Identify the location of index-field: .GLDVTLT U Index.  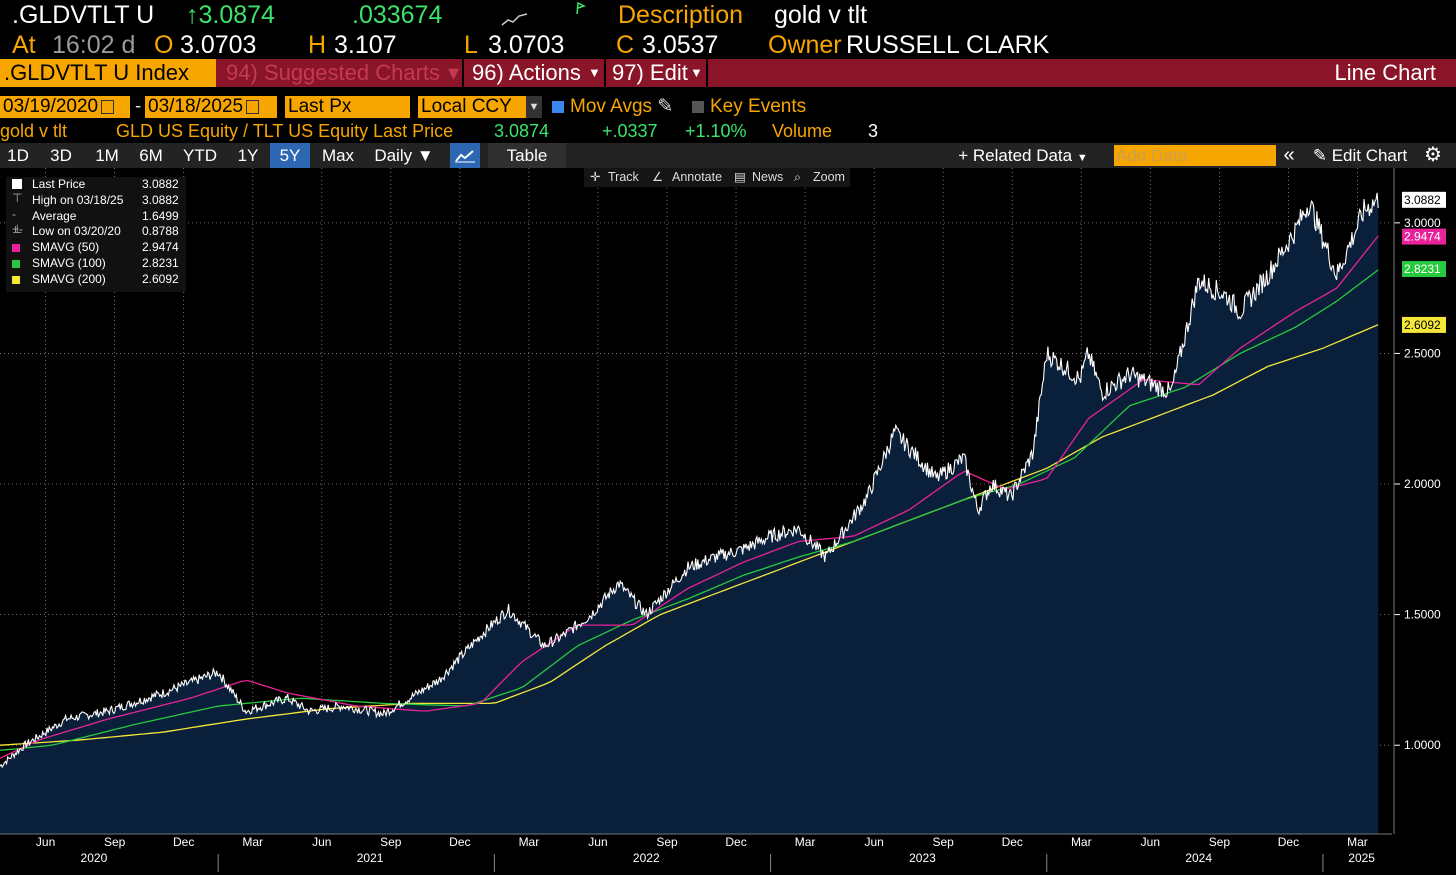
(108, 73).